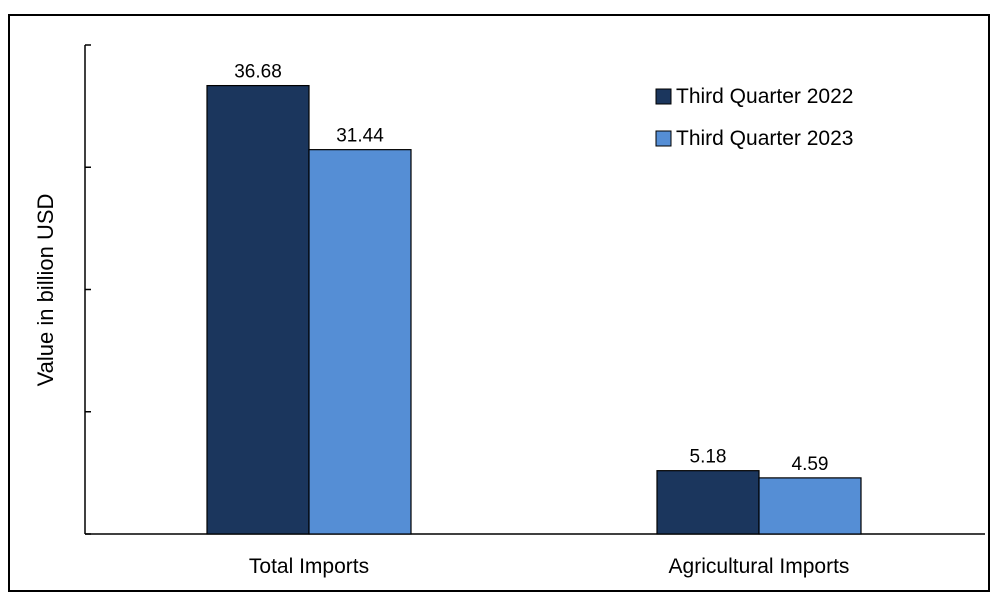 Image resolution: width=997 pixels, height=595 pixels. What do you see at coordinates (549, 566) in the screenshot?
I see `x-tick-labels-group: Total Imports Agricultural Imports` at bounding box center [549, 566].